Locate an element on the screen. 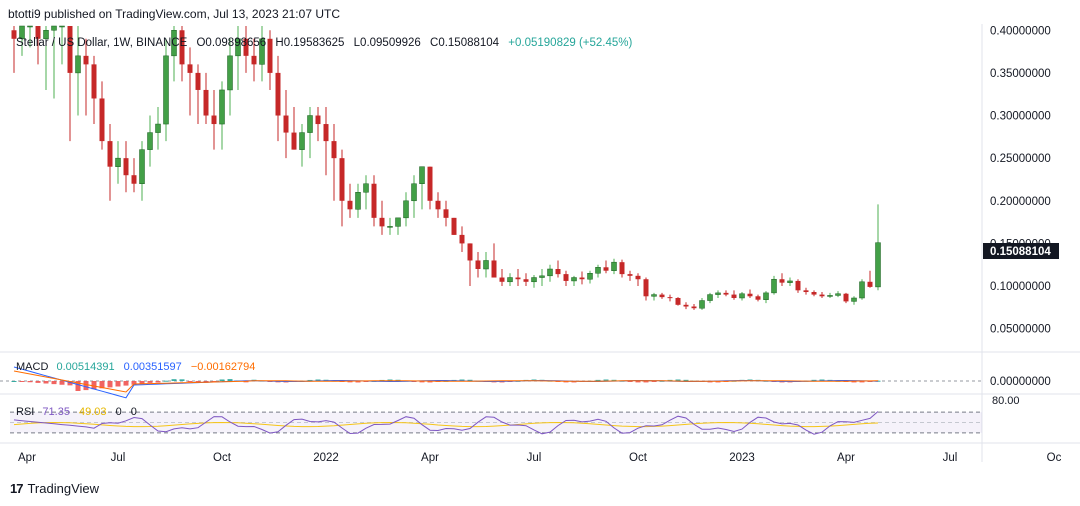 The height and width of the screenshot is (506, 1080). price-tag-bg is located at coordinates (1021, 251).